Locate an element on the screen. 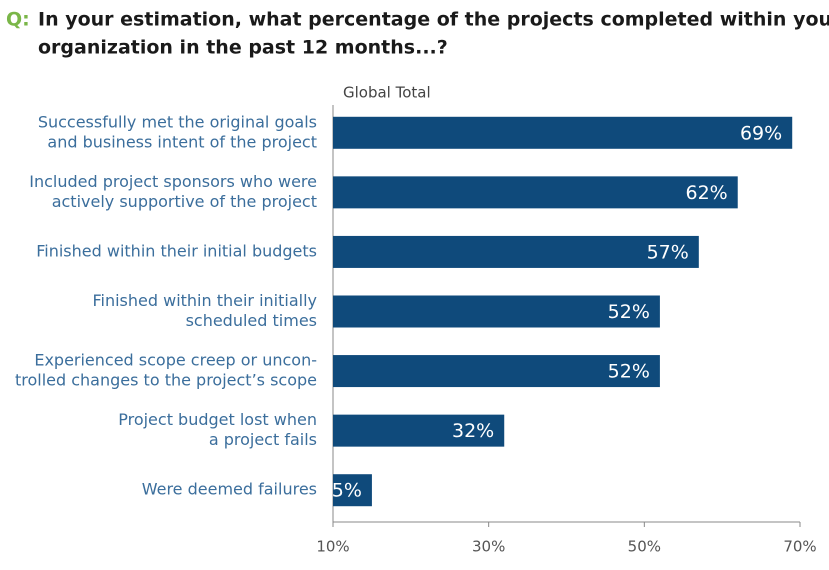  category-label: scheduled times is located at coordinates (251, 320).